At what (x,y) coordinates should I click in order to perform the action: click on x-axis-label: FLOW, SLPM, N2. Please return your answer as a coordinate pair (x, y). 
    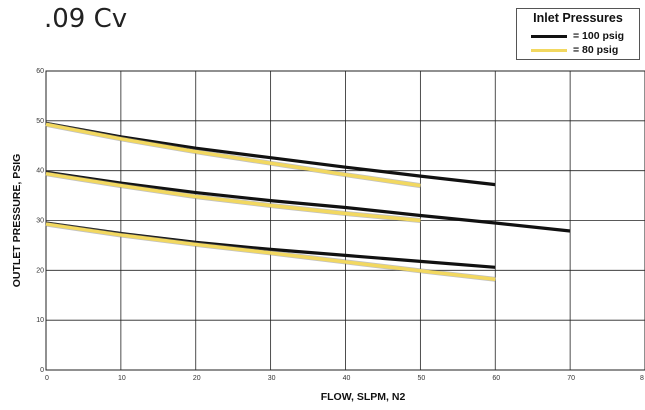
    Looking at the image, I should click on (363, 397).